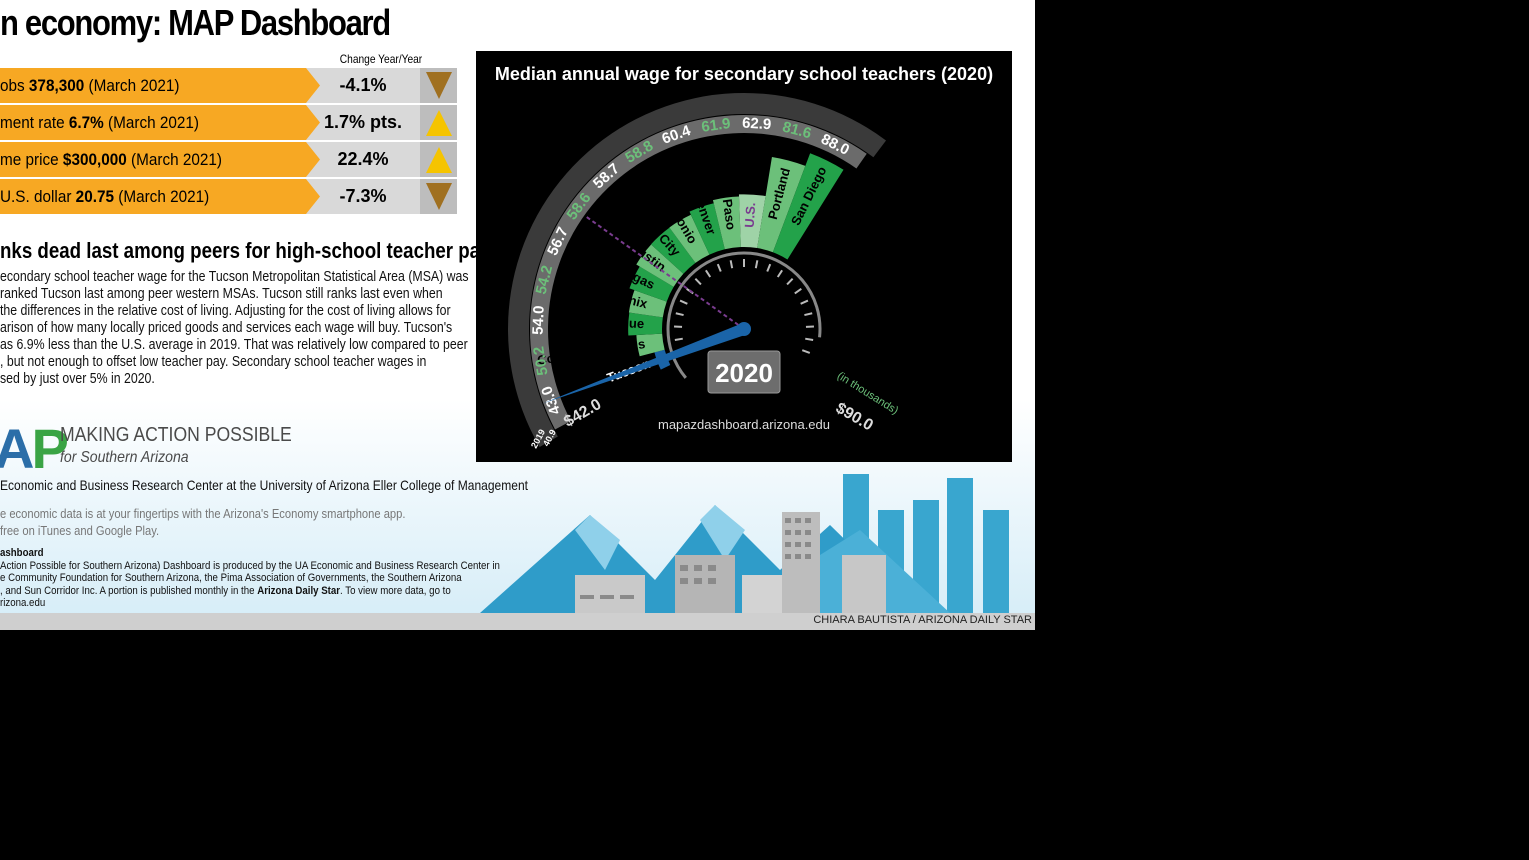 Image resolution: width=1529 pixels, height=860 pixels. Describe the element at coordinates (744, 544) in the screenshot. I see `city-skyline-illustration` at that location.